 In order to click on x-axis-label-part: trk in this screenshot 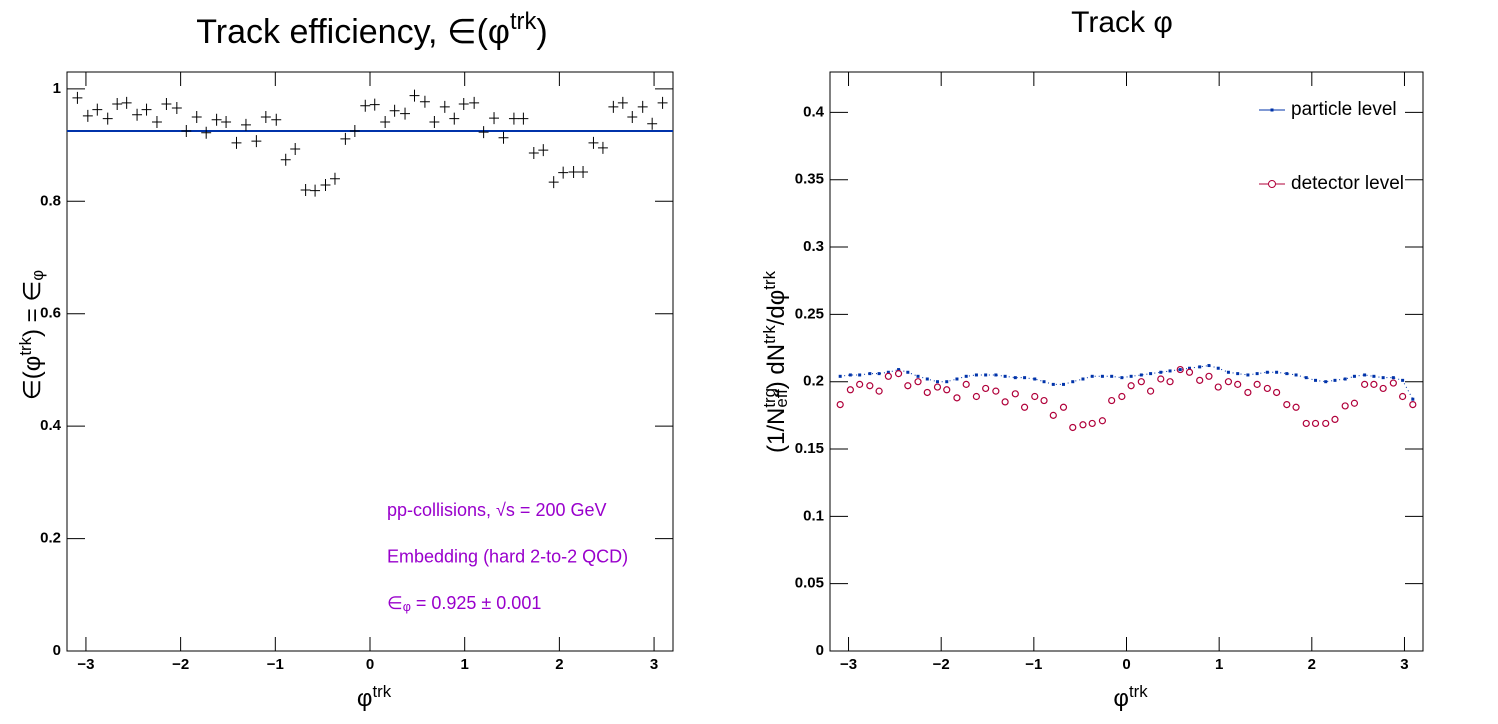, I will do `click(381, 691)`.